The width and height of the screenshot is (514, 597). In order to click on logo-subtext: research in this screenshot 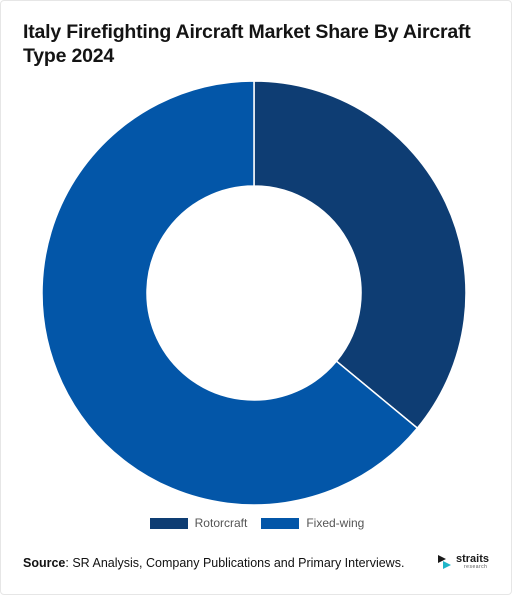, I will do `click(476, 567)`.